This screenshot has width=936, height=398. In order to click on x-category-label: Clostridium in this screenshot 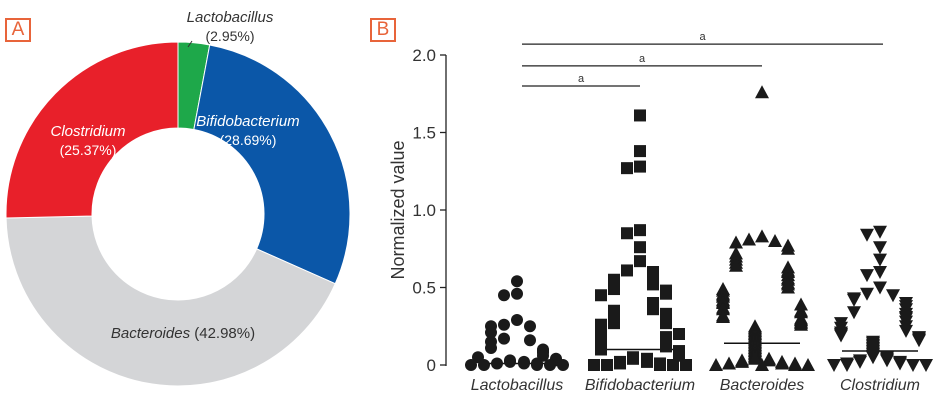, I will do `click(880, 385)`.